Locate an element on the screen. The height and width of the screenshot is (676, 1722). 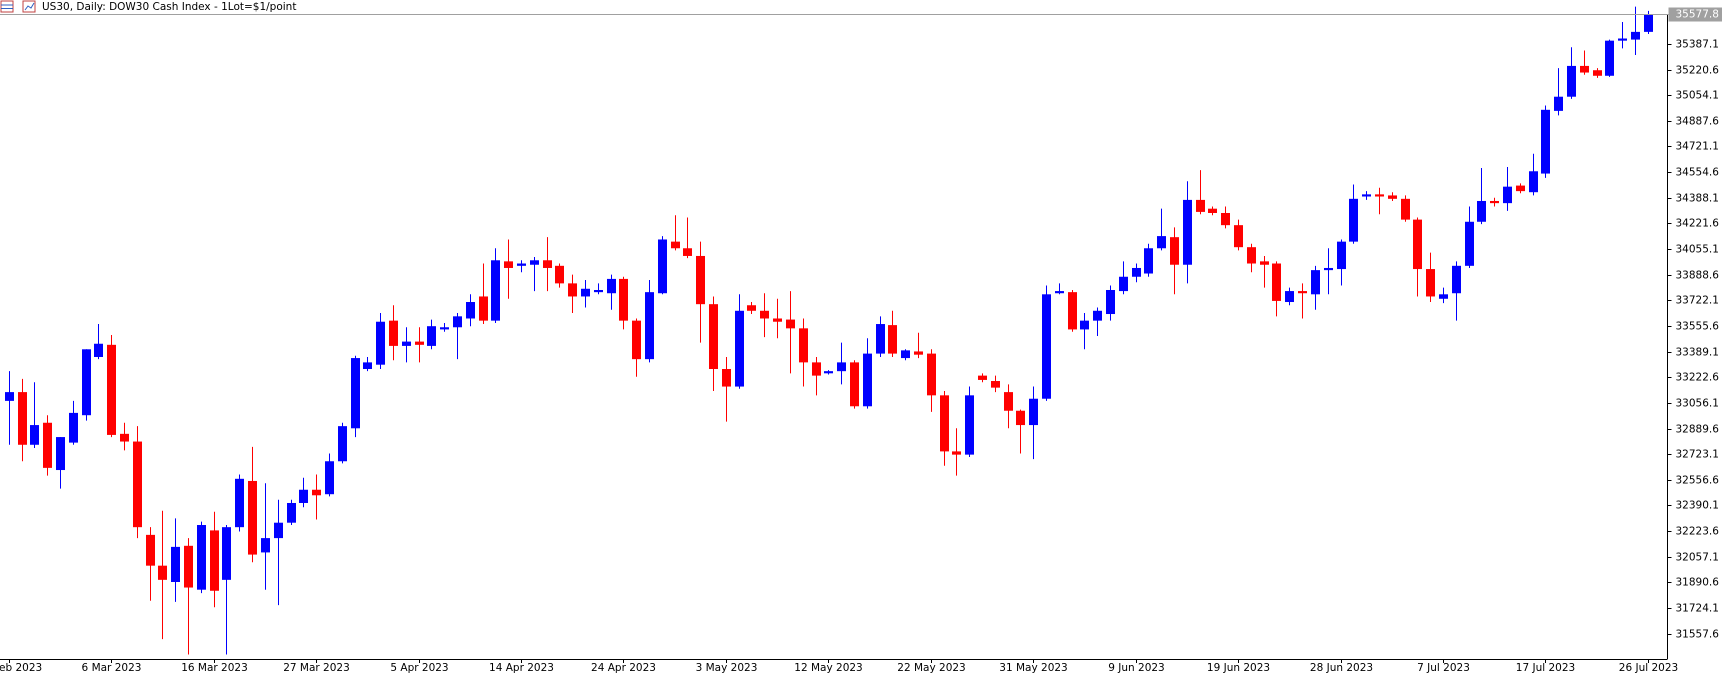
y-tick-label: 32223.6 is located at coordinates (1698, 532).